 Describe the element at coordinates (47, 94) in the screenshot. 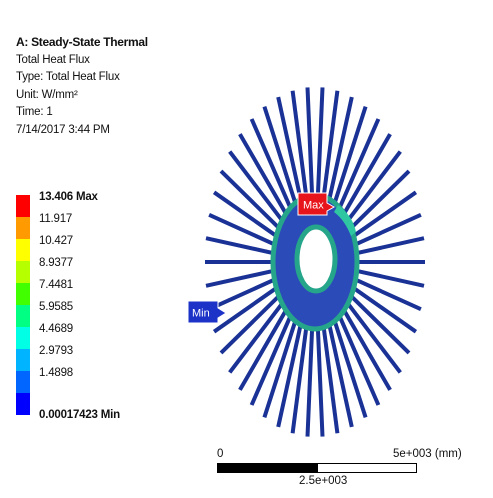

I see `result-unit: Unit: W/mm²` at that location.